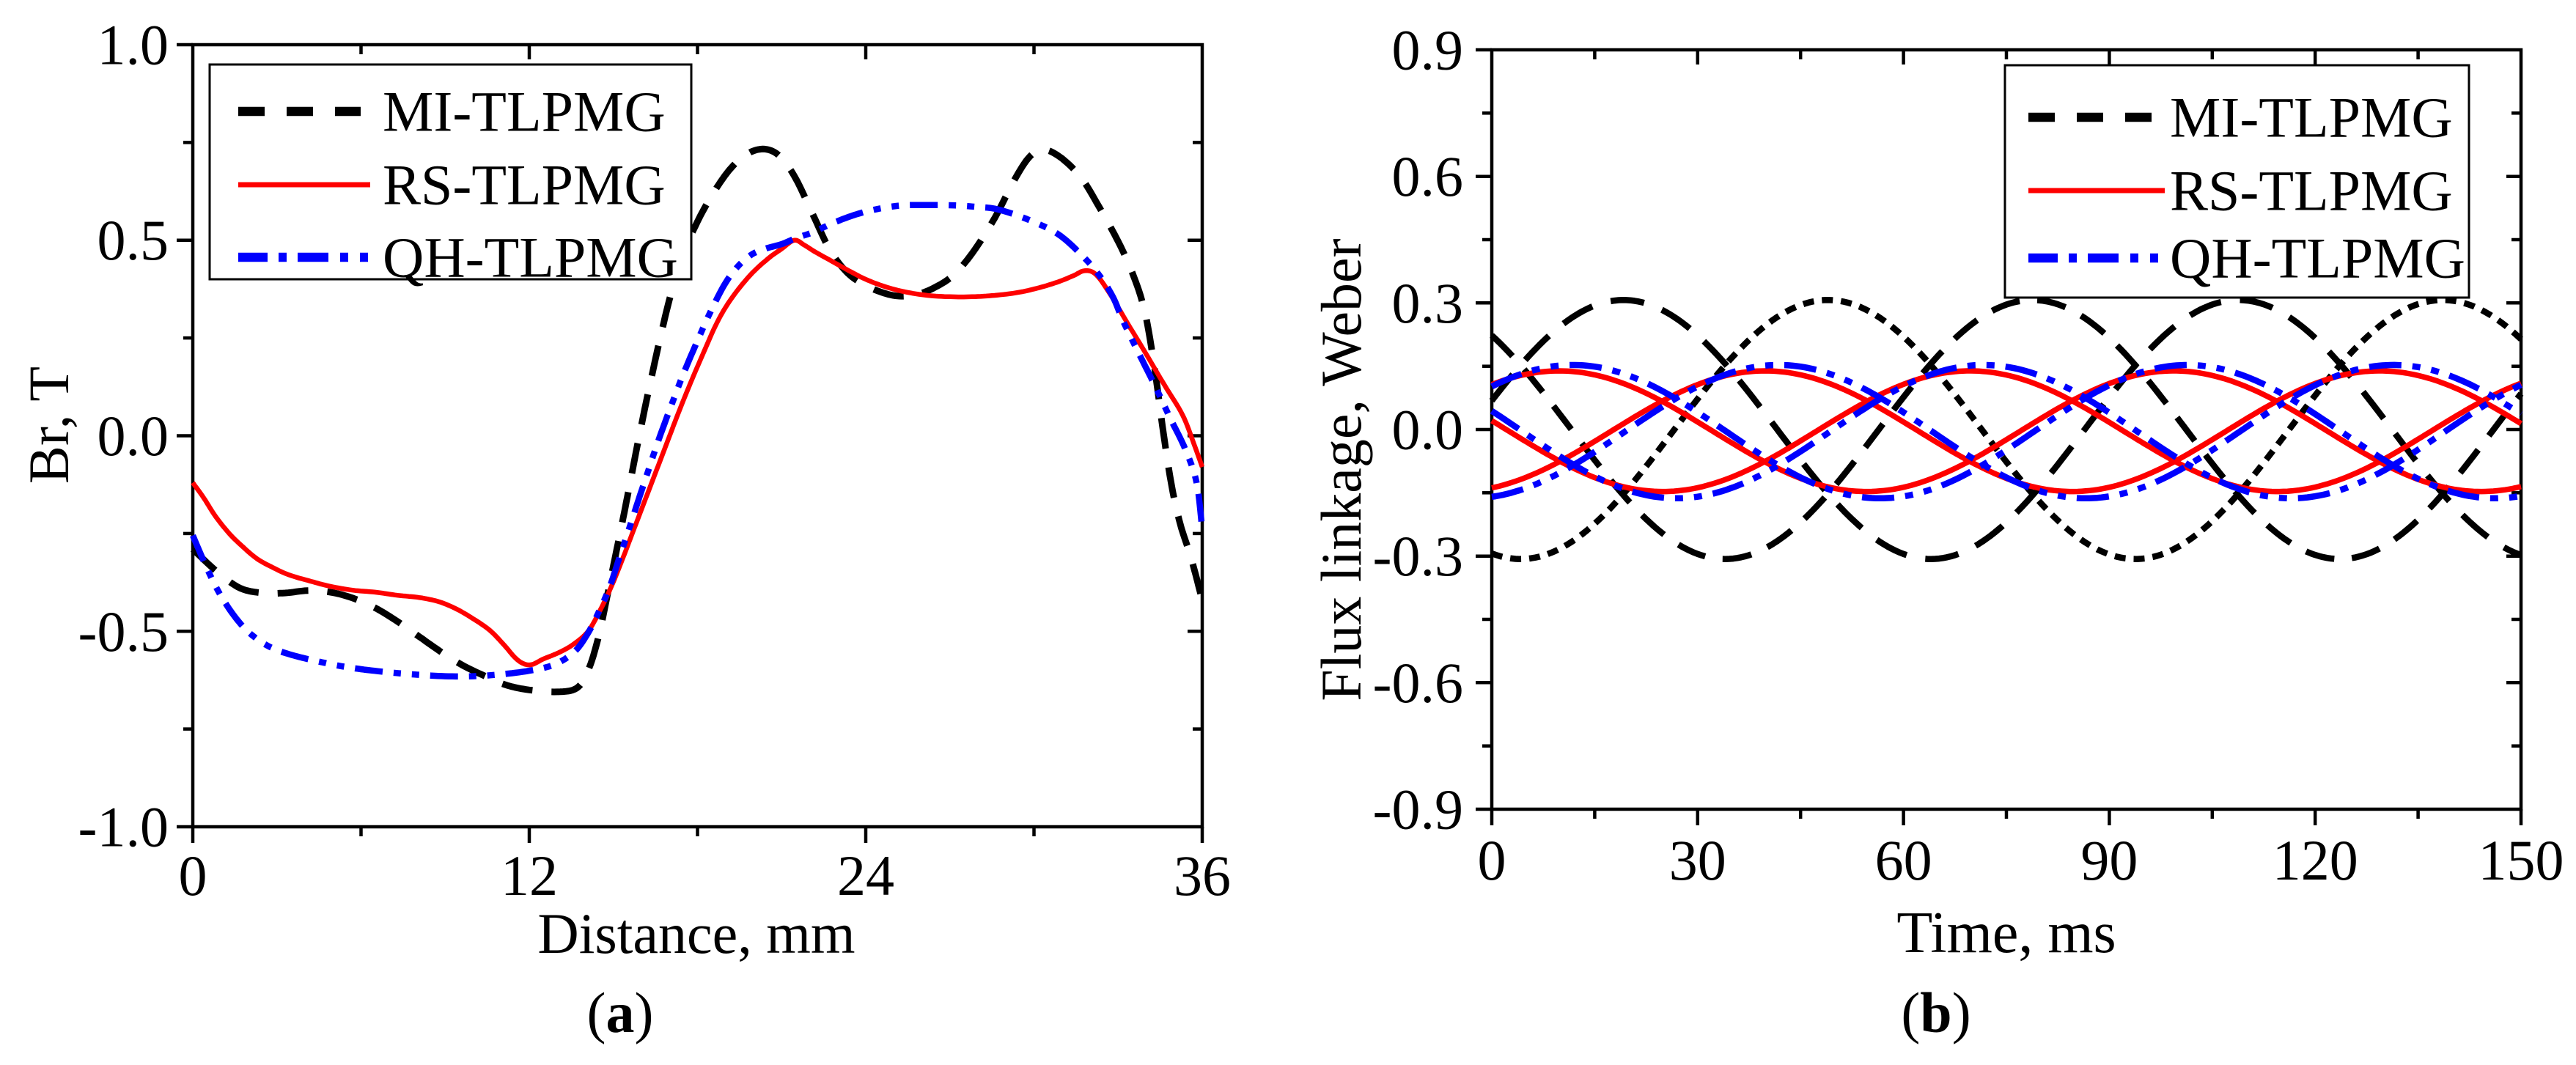 The width and height of the screenshot is (2576, 1065). Describe the element at coordinates (2006, 933) in the screenshot. I see `svg-text: Time, ms` at that location.